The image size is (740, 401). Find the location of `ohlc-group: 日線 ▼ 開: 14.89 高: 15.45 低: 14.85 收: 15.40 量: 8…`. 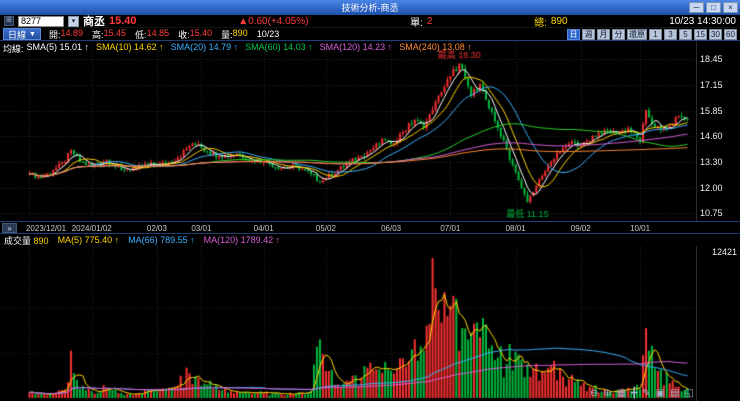

ohlc-group: 日線 ▼ 開: 14.89 高: 15.45 低: 14.85 收: 15.40 量: 8… is located at coordinates (144, 34).